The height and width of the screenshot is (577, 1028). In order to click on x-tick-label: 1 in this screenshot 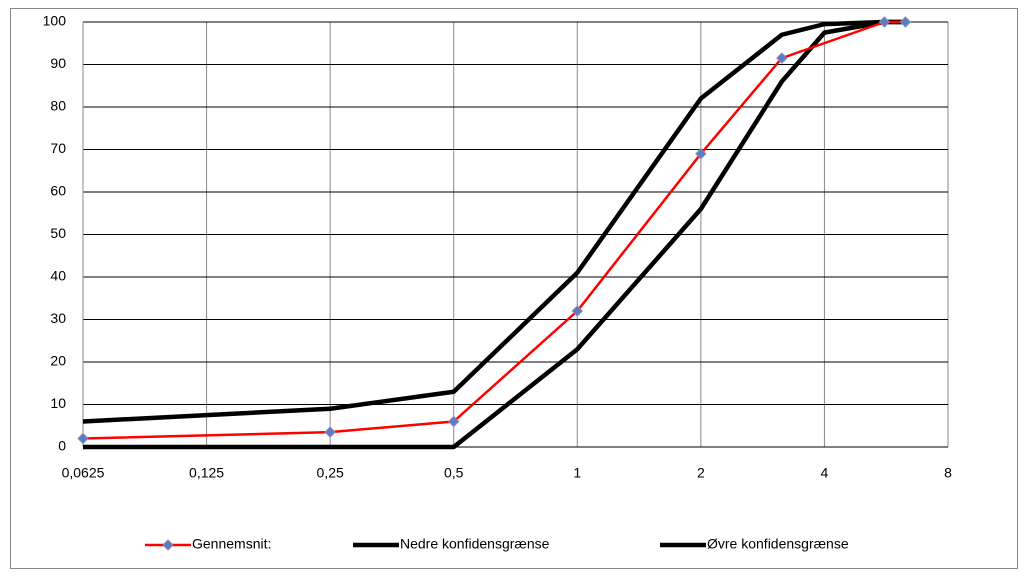, I will do `click(577, 473)`.